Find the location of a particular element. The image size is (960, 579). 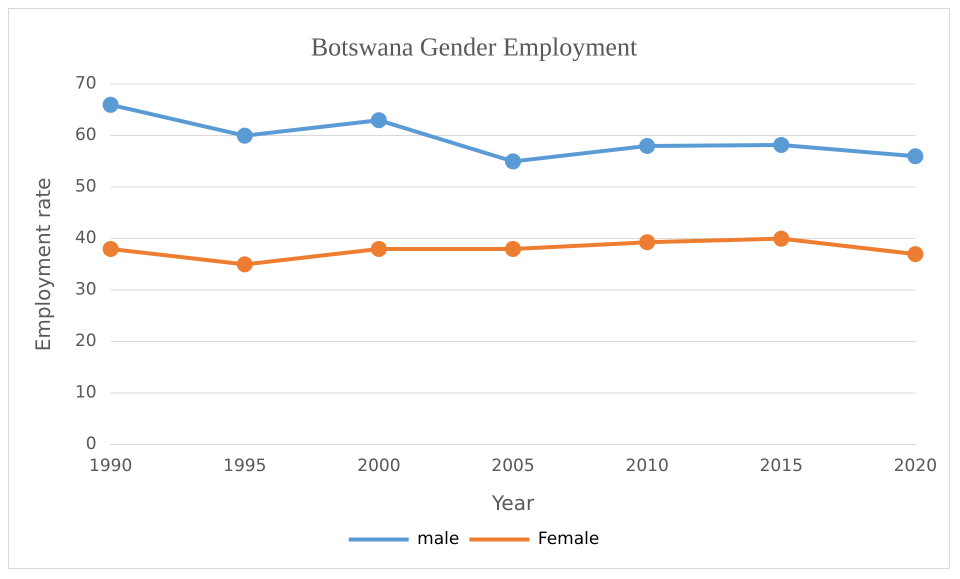

y-tick-label: 50 is located at coordinates (85, 186).